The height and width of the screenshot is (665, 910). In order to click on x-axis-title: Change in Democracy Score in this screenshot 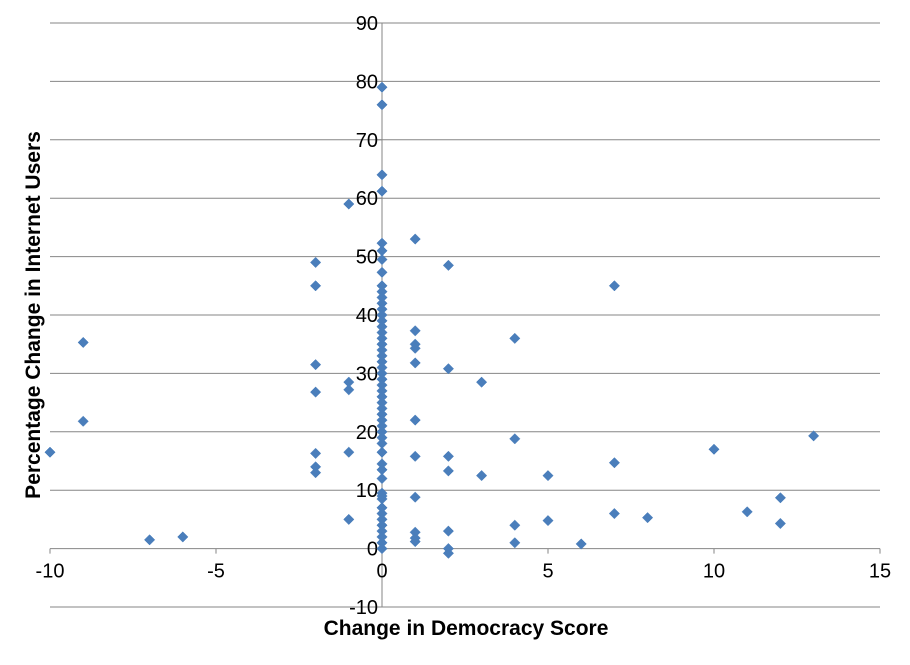, I will do `click(466, 628)`.